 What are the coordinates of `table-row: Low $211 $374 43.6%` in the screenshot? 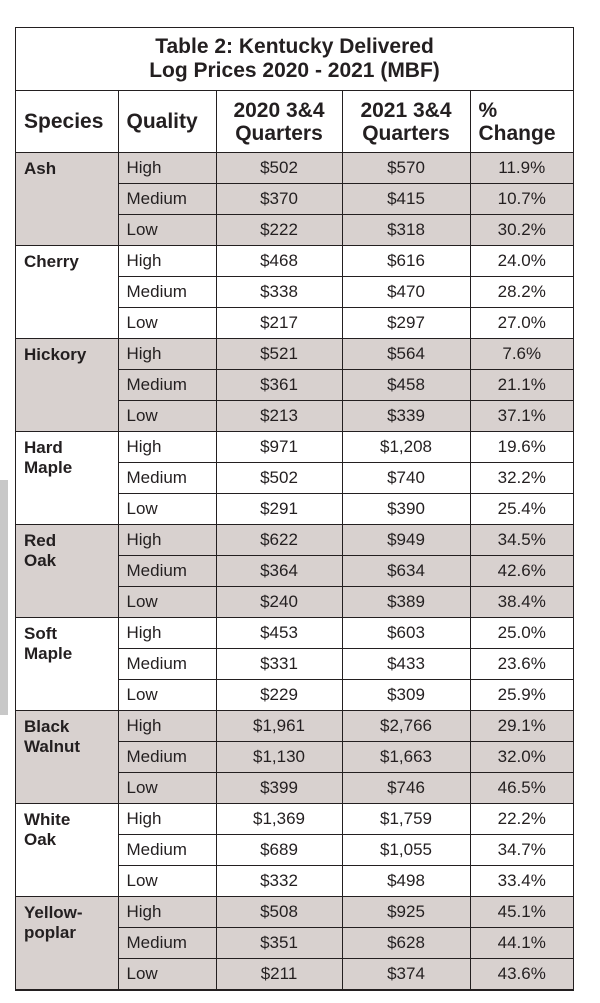 It's located at (294, 974).